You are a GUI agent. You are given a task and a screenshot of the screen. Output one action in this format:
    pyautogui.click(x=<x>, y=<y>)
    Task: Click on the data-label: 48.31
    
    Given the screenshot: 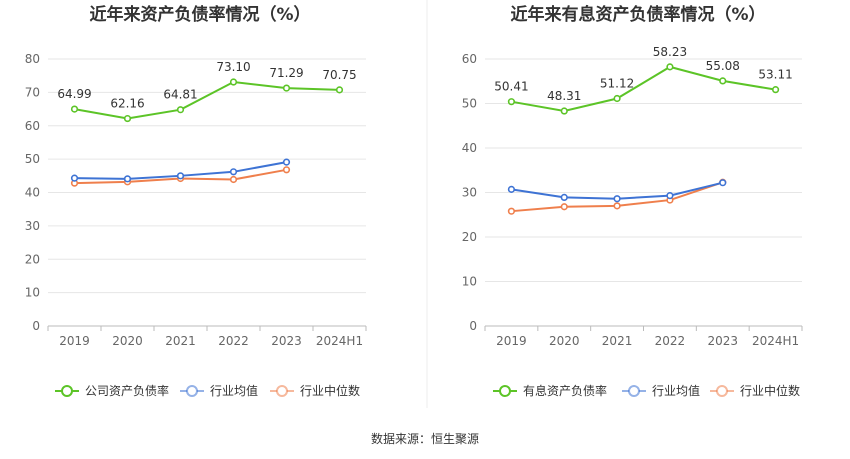 What is the action you would take?
    pyautogui.click(x=564, y=96)
    